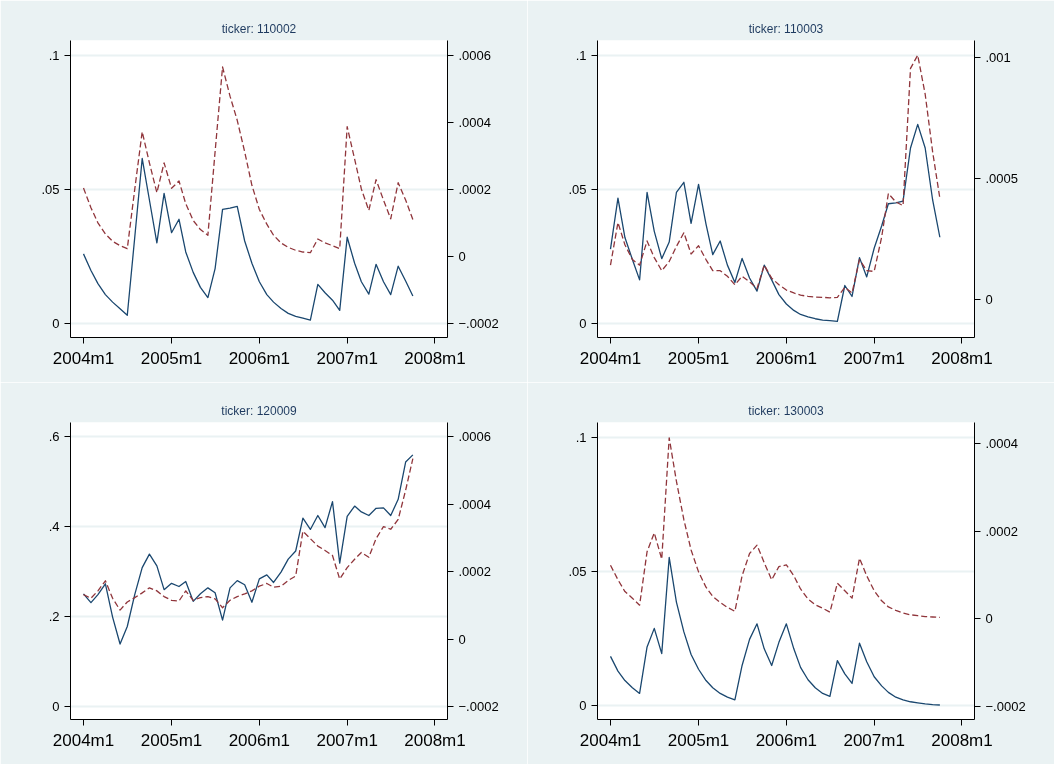 The image size is (1054, 765). What do you see at coordinates (786, 28) in the screenshot?
I see `chart-title: ticker: 110003` at bounding box center [786, 28].